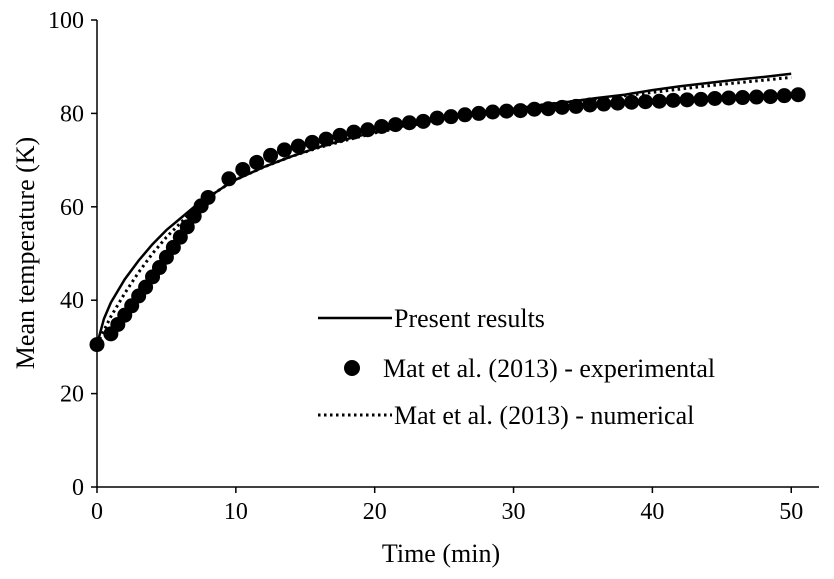 This screenshot has height=579, width=834. I want to click on legend-marker-experimental, so click(352, 368).